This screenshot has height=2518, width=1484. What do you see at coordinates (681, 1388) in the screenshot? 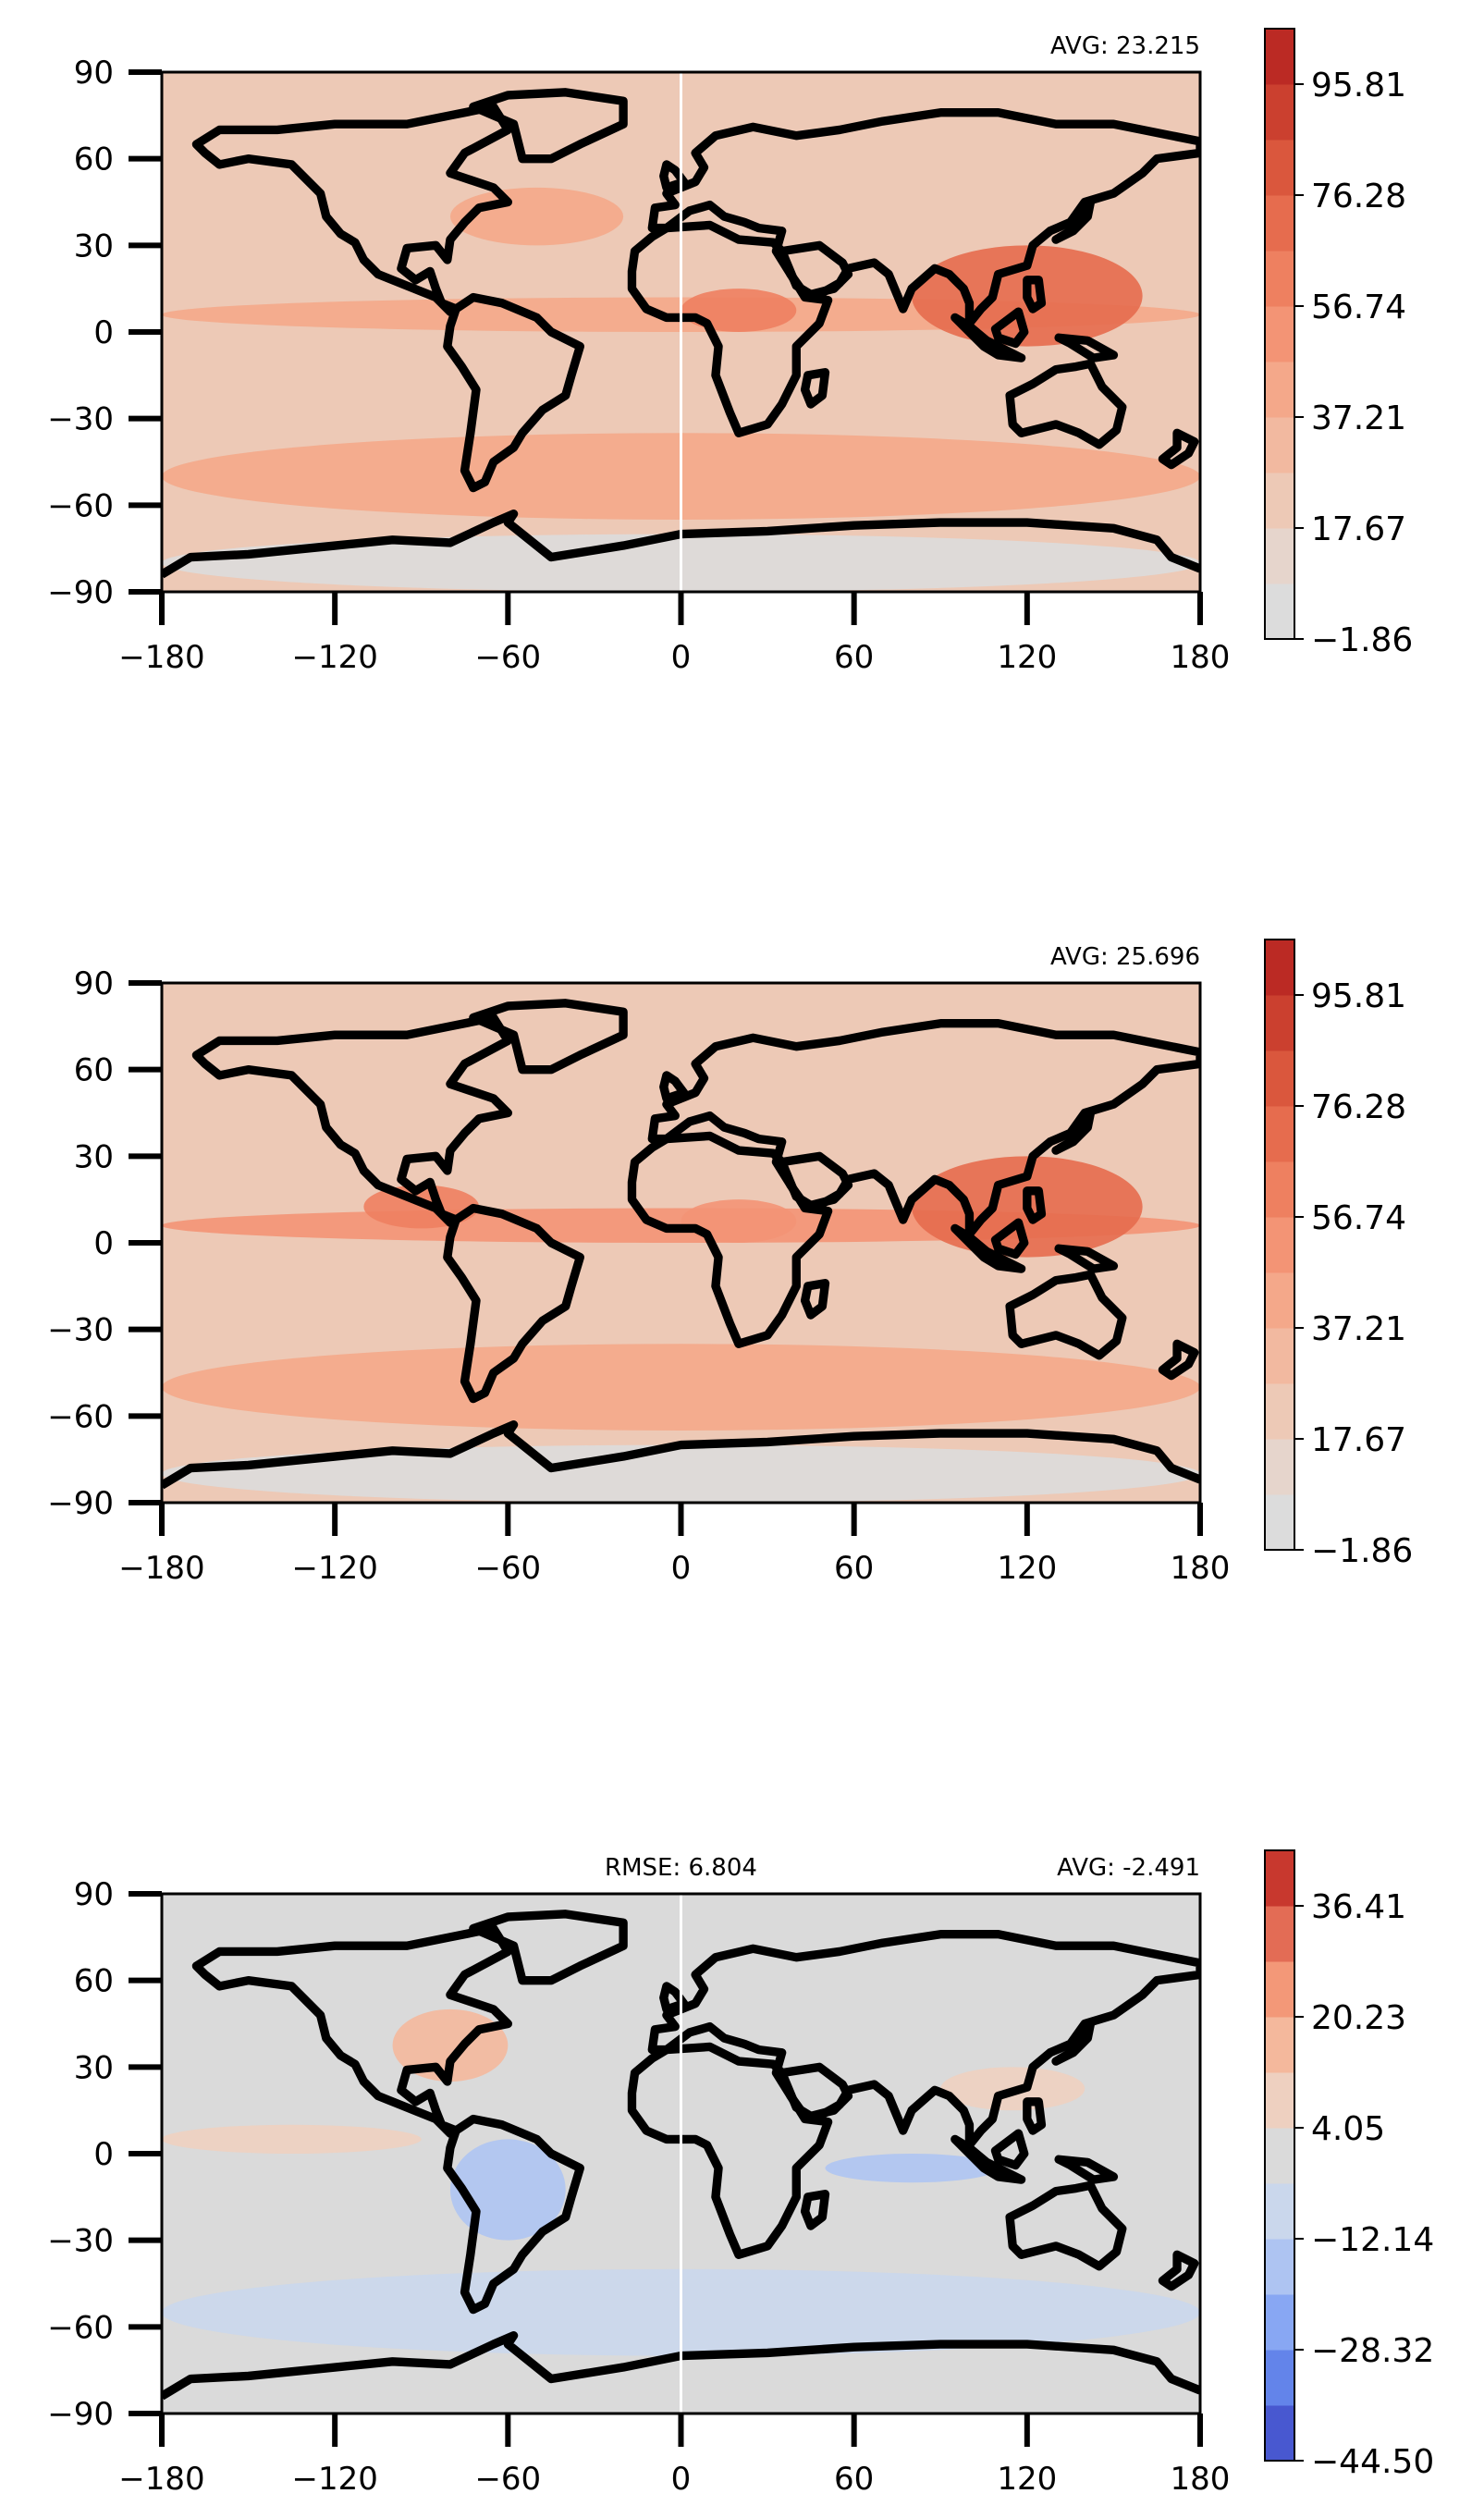
I see `region-southern-ocean` at bounding box center [681, 1388].